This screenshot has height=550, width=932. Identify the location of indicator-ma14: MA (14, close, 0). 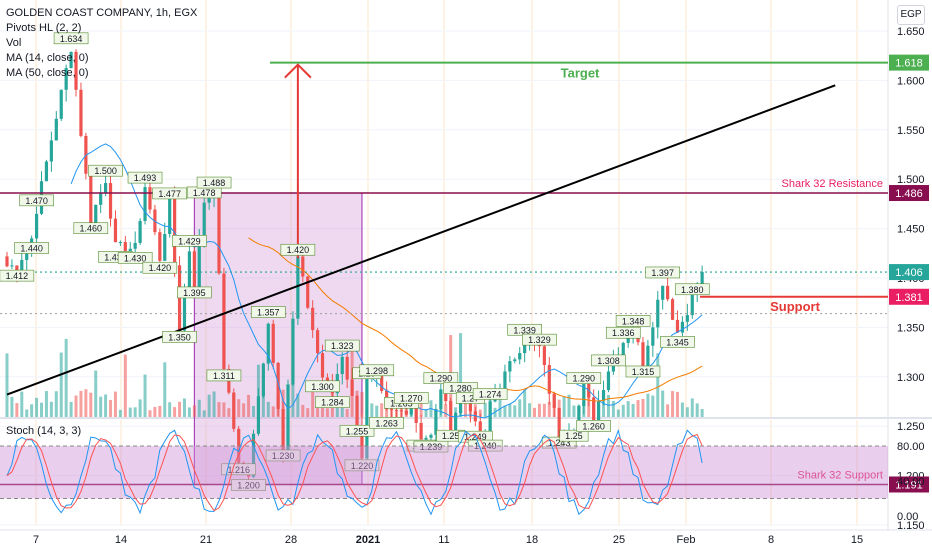
(47, 58).